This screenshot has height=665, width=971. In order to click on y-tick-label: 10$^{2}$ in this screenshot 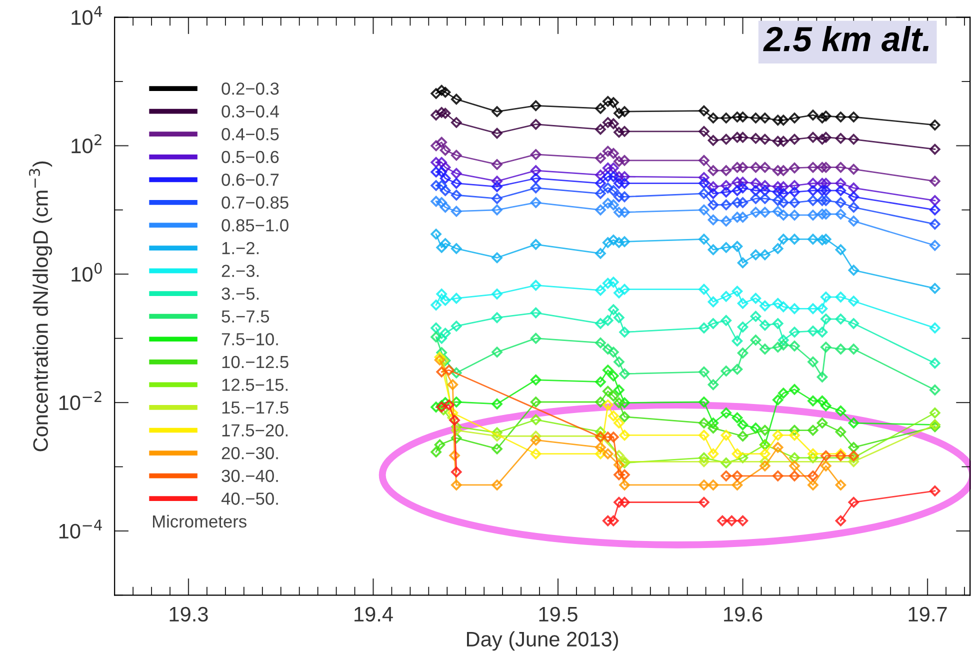, I will do `click(87, 144)`.